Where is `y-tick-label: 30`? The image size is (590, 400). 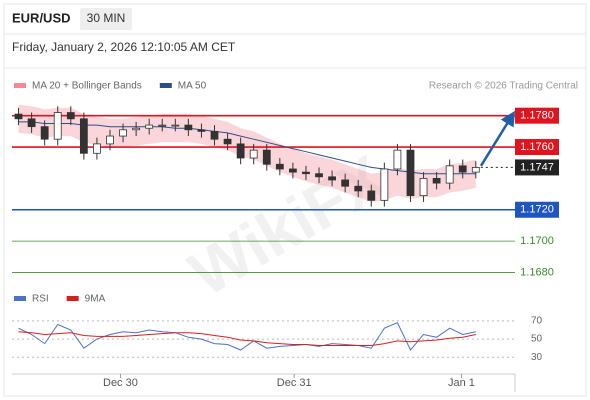
y-tick-label: 30 is located at coordinates (537, 357).